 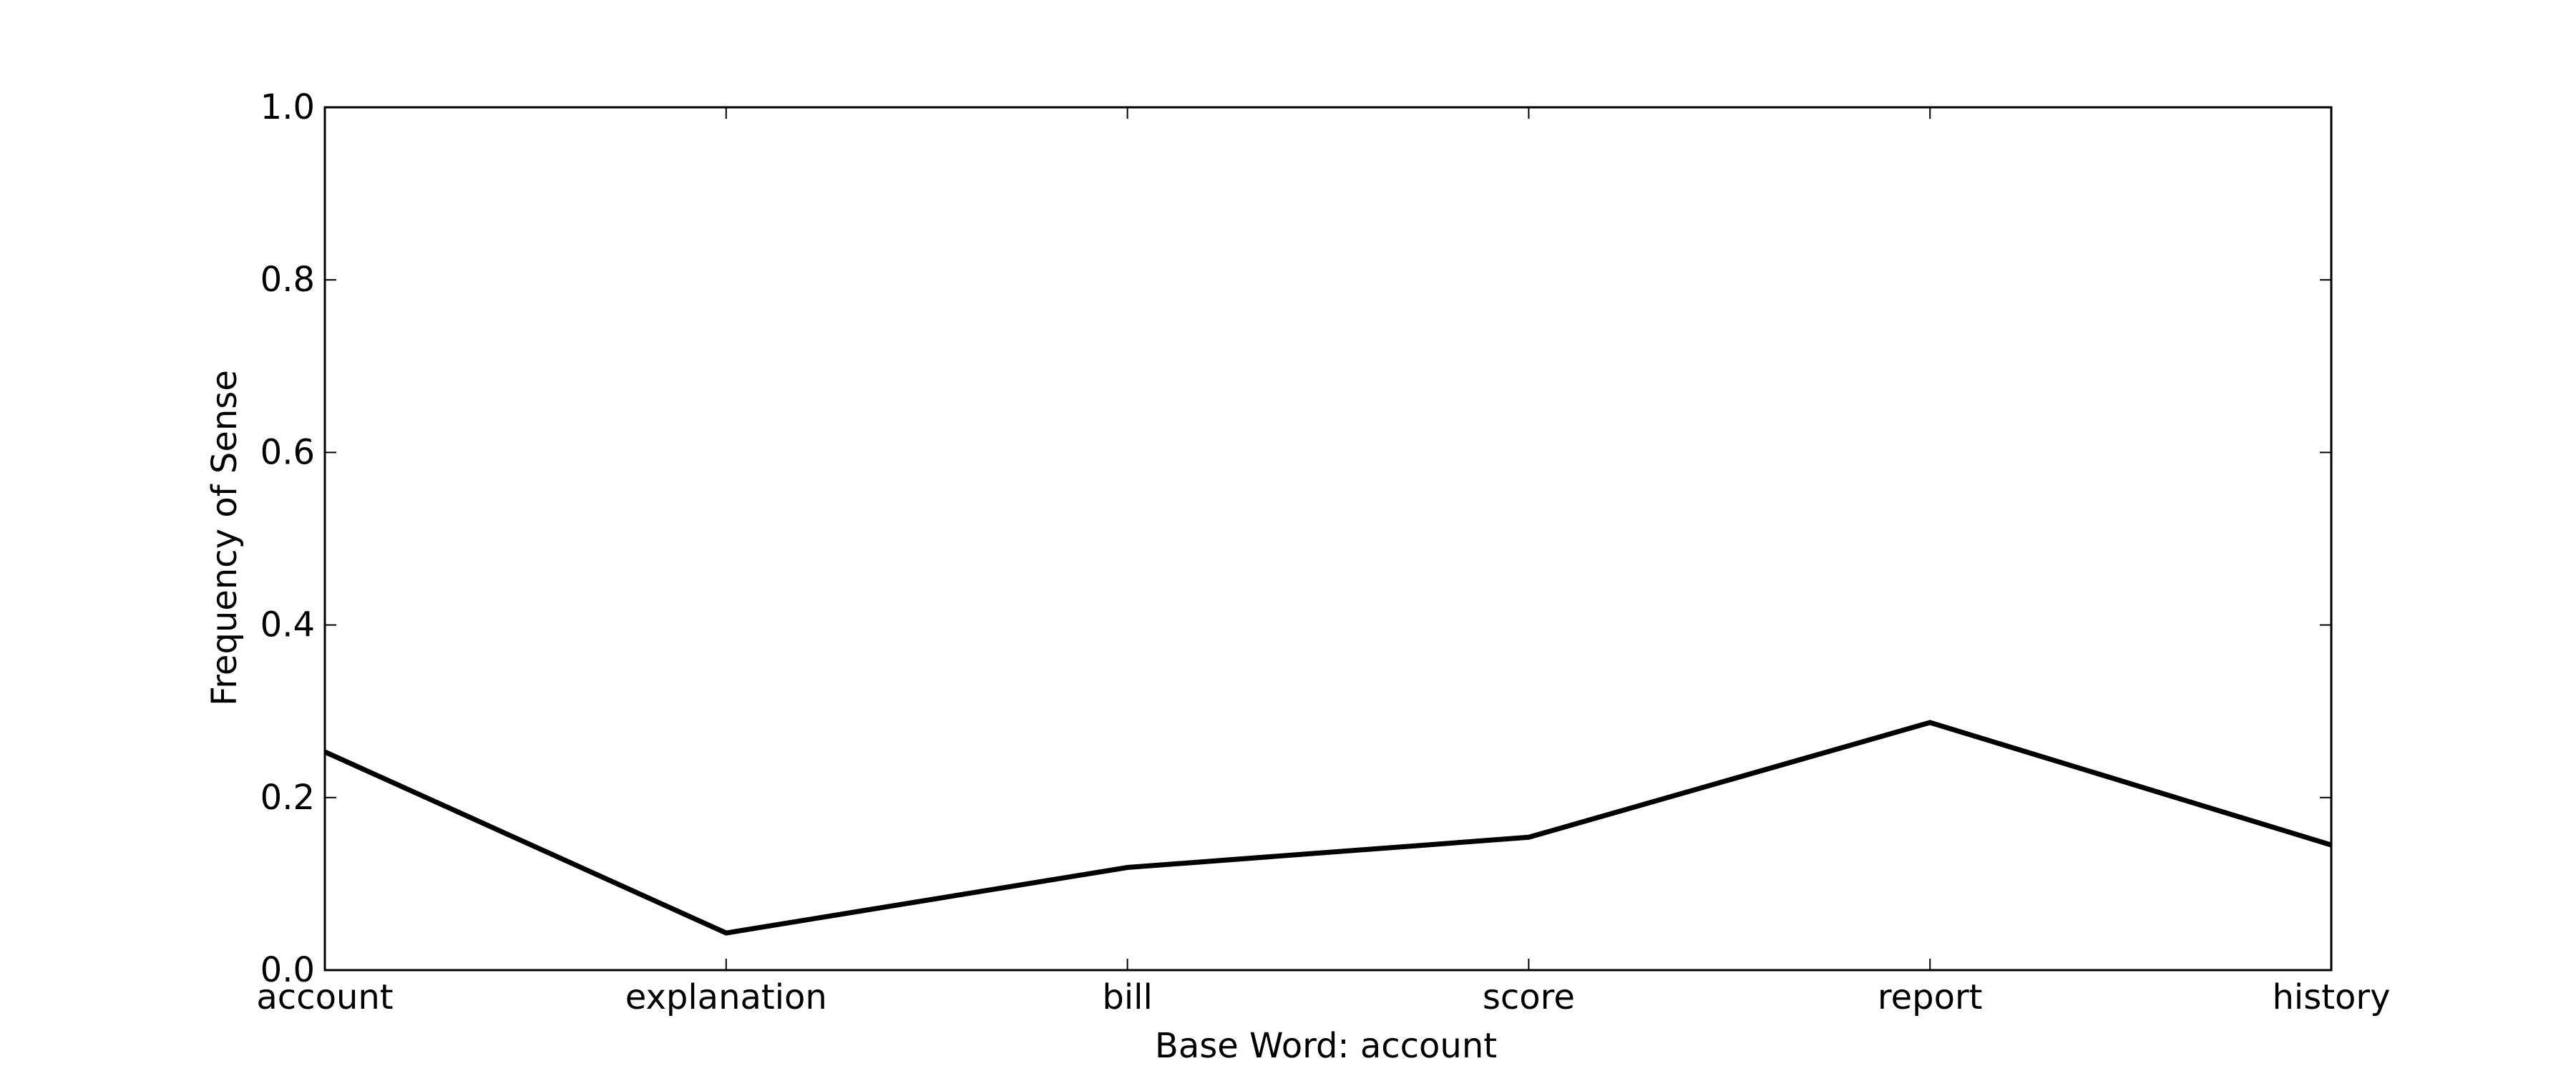 What do you see at coordinates (1127, 997) in the screenshot?
I see `x-tick-label: bill` at bounding box center [1127, 997].